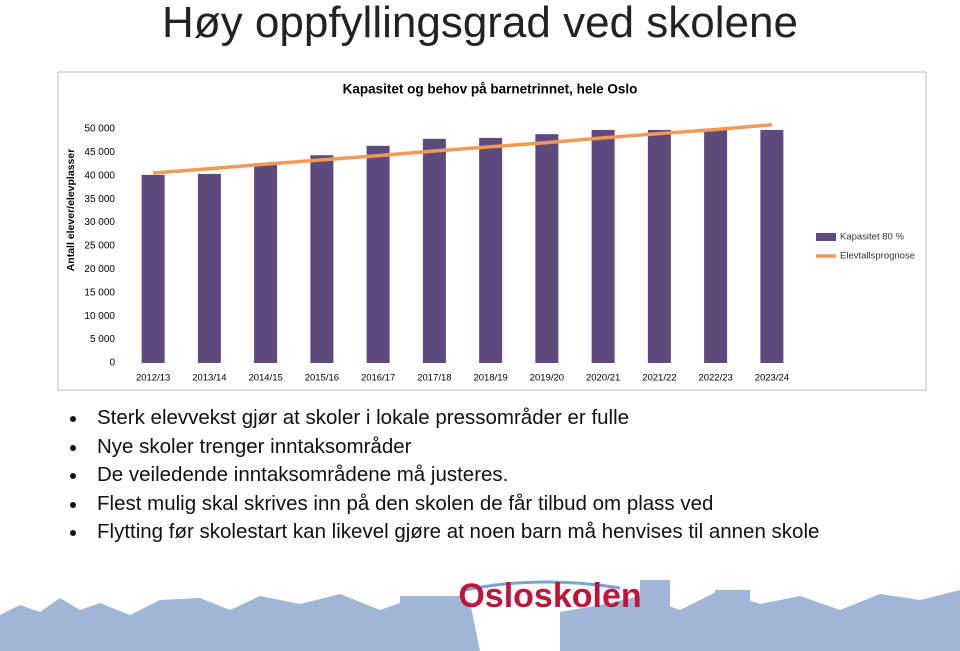 The image size is (960, 651). Describe the element at coordinates (434, 378) in the screenshot. I see `x-tick-label: 2017/18` at that location.